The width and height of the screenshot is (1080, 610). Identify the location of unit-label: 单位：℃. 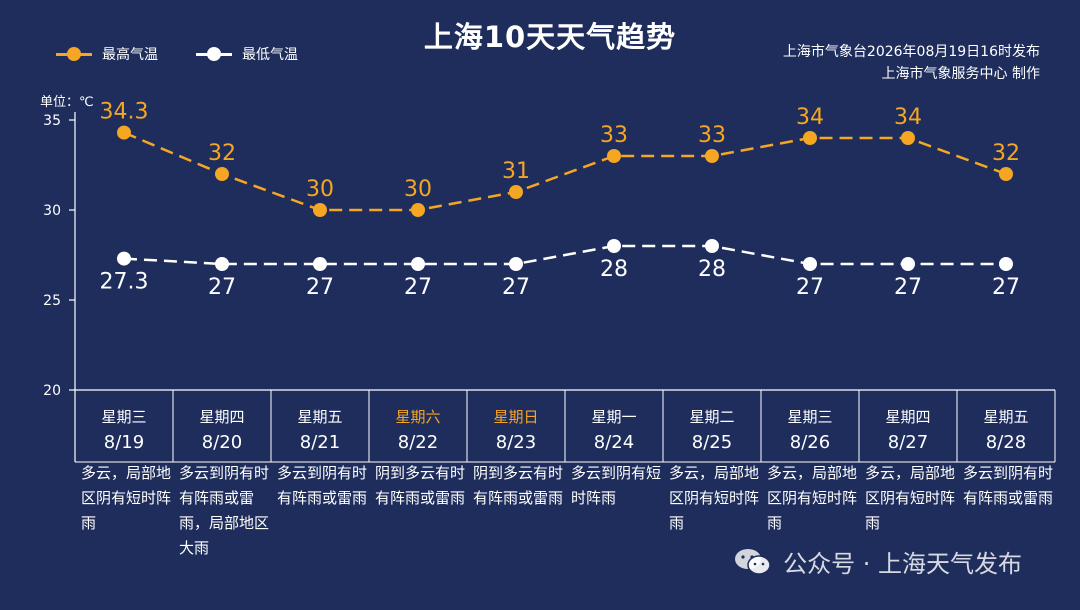
(67, 102).